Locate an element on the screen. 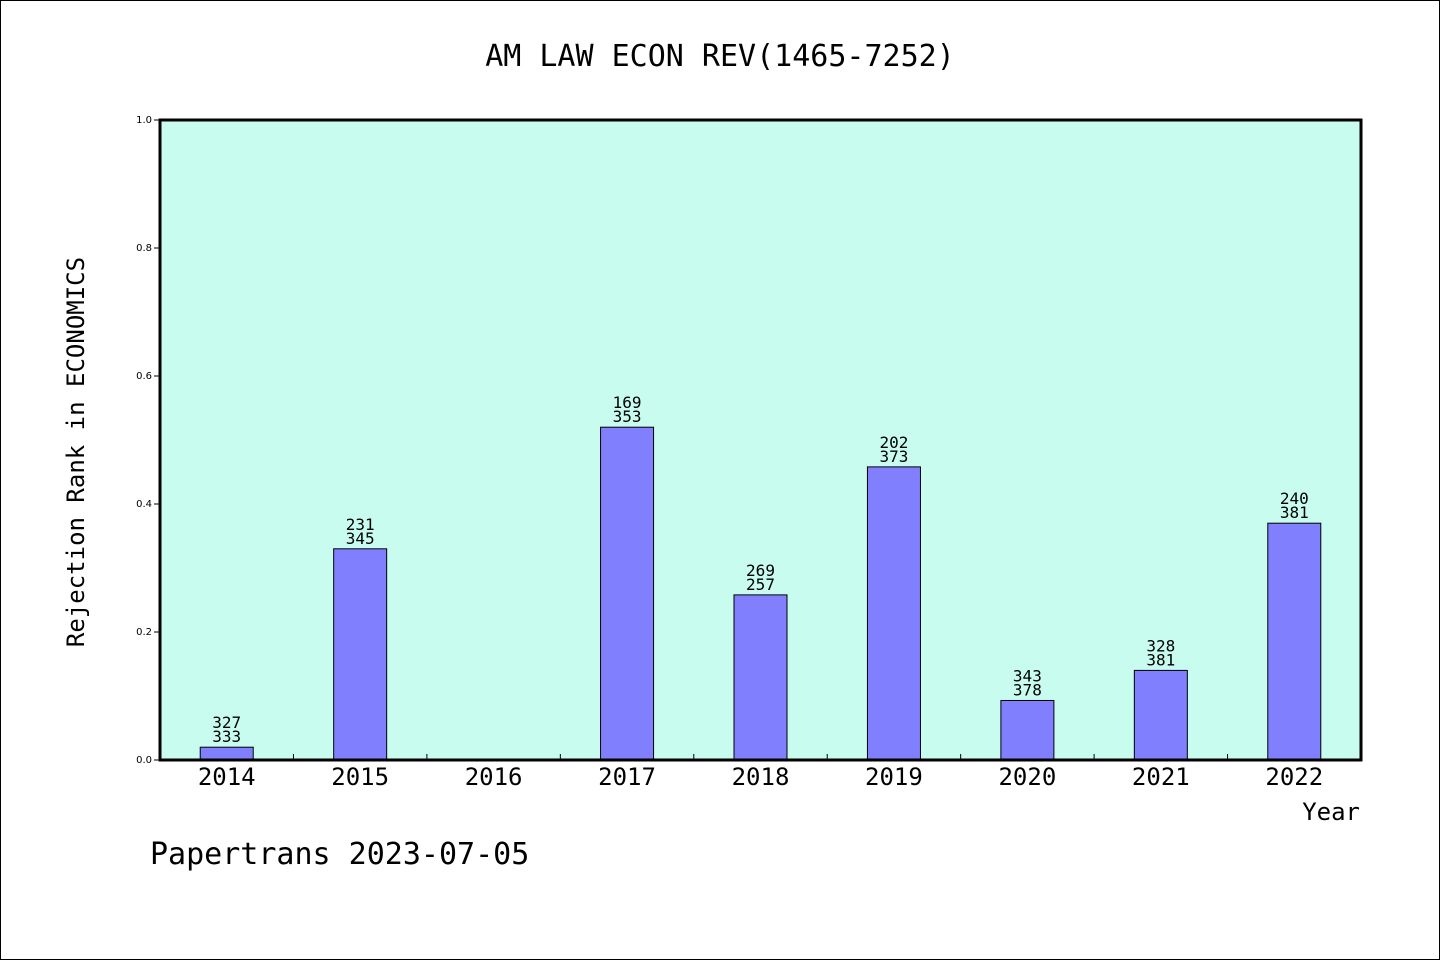 The height and width of the screenshot is (960, 1440). x-tick-label-2018: 2018 is located at coordinates (761, 777).